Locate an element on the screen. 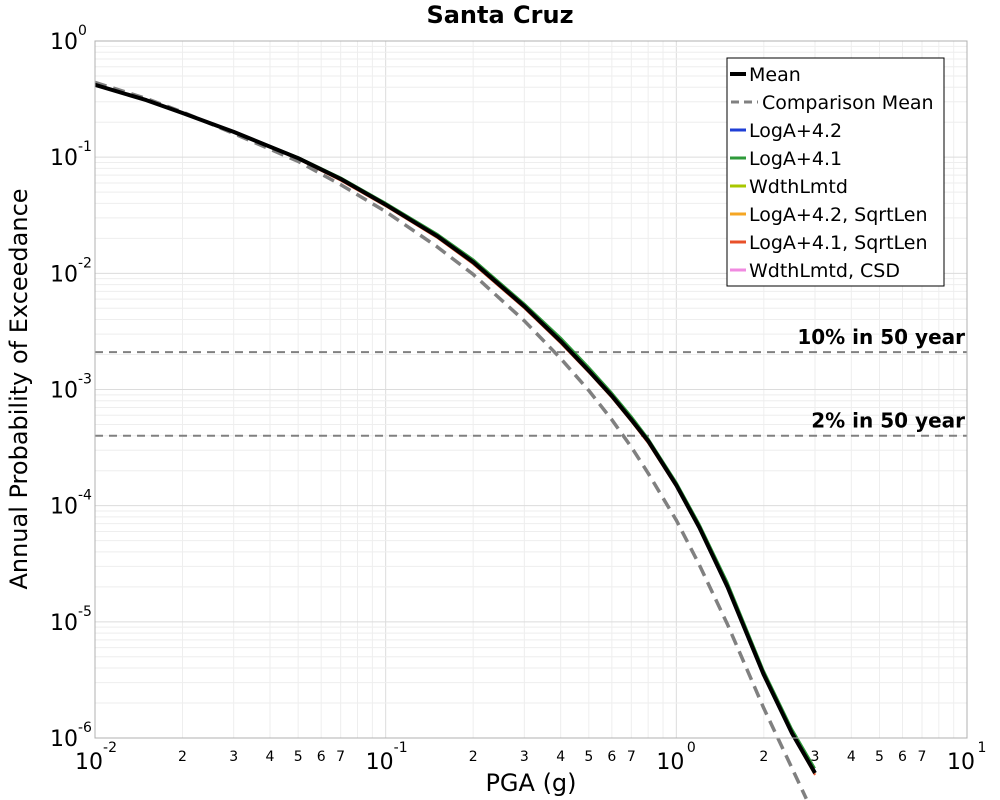  reference-line-label: 10% in 50 year is located at coordinates (881, 337).